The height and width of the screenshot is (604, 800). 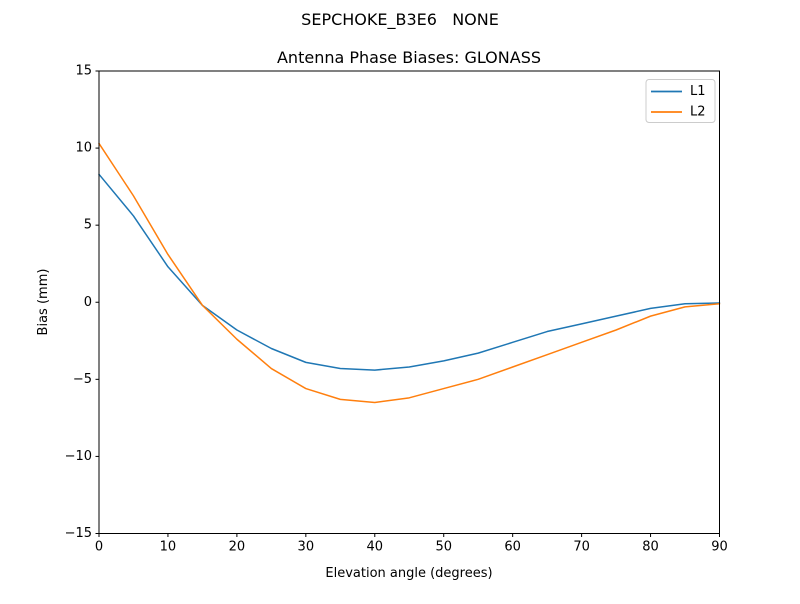 What do you see at coordinates (581, 546) in the screenshot?
I see `x-tick-label-70: 70` at bounding box center [581, 546].